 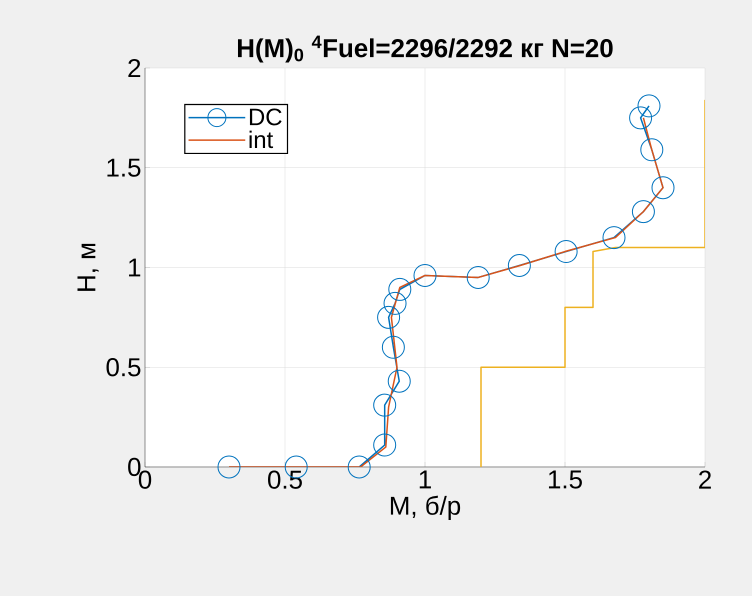 I want to click on legend-label: DC, so click(x=266, y=117).